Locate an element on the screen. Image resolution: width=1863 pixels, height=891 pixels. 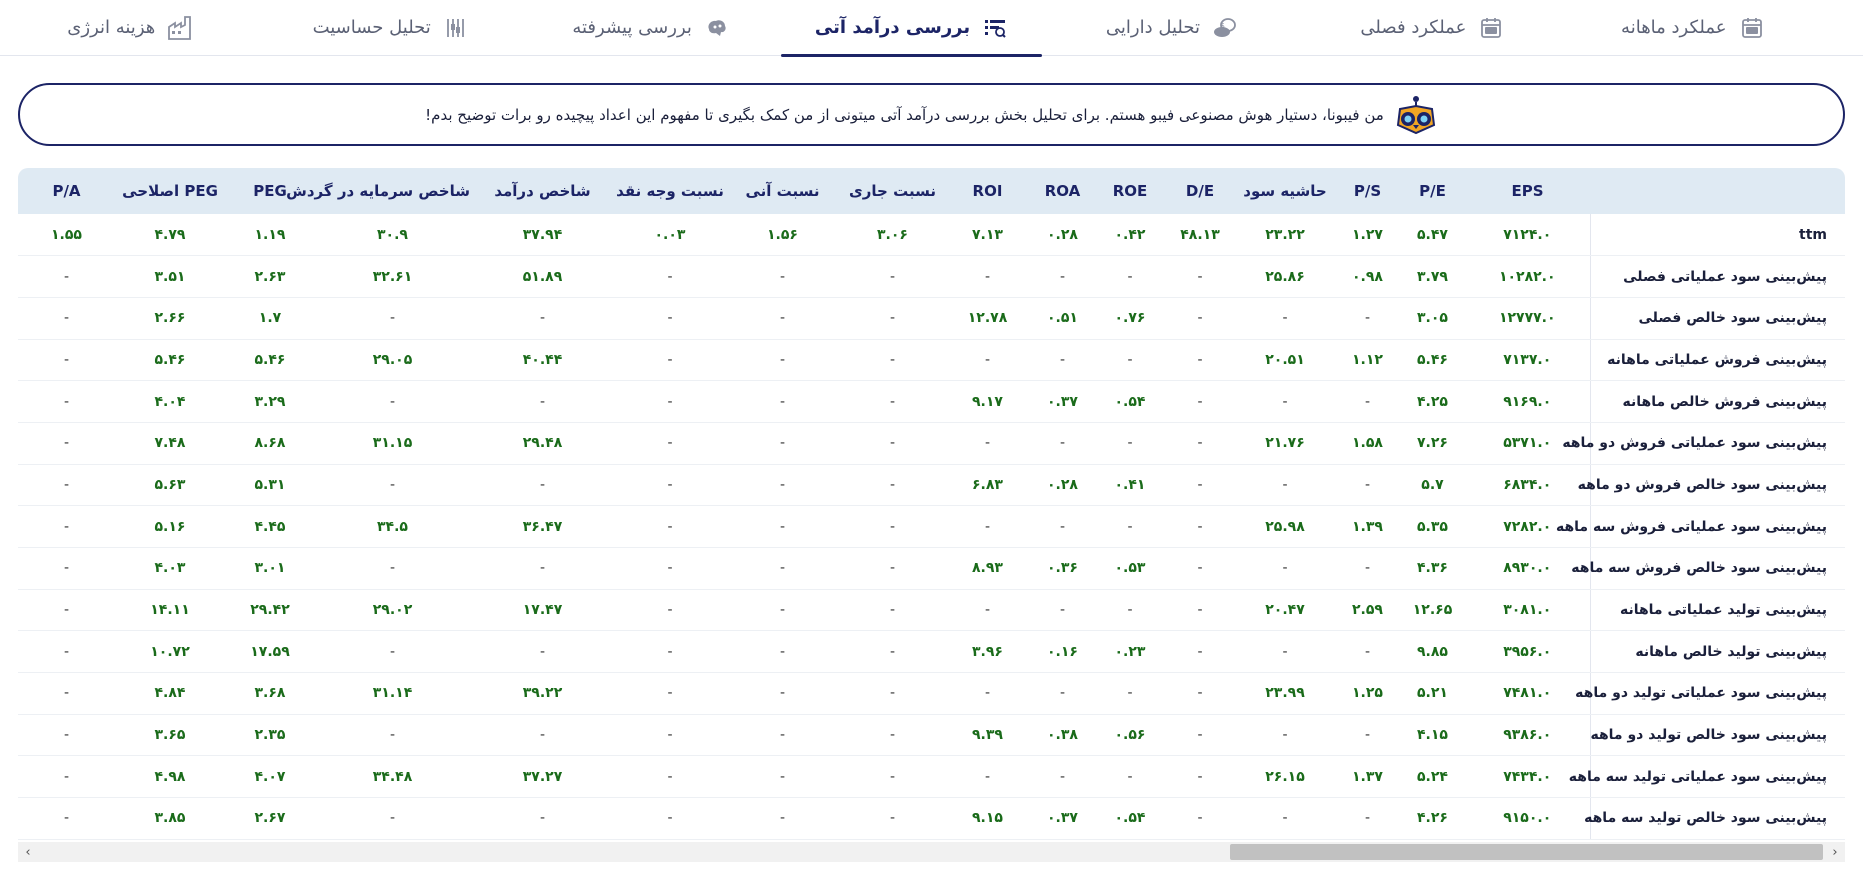
tab-label: عملکرد ماهانه is located at coordinates (1674, 27).